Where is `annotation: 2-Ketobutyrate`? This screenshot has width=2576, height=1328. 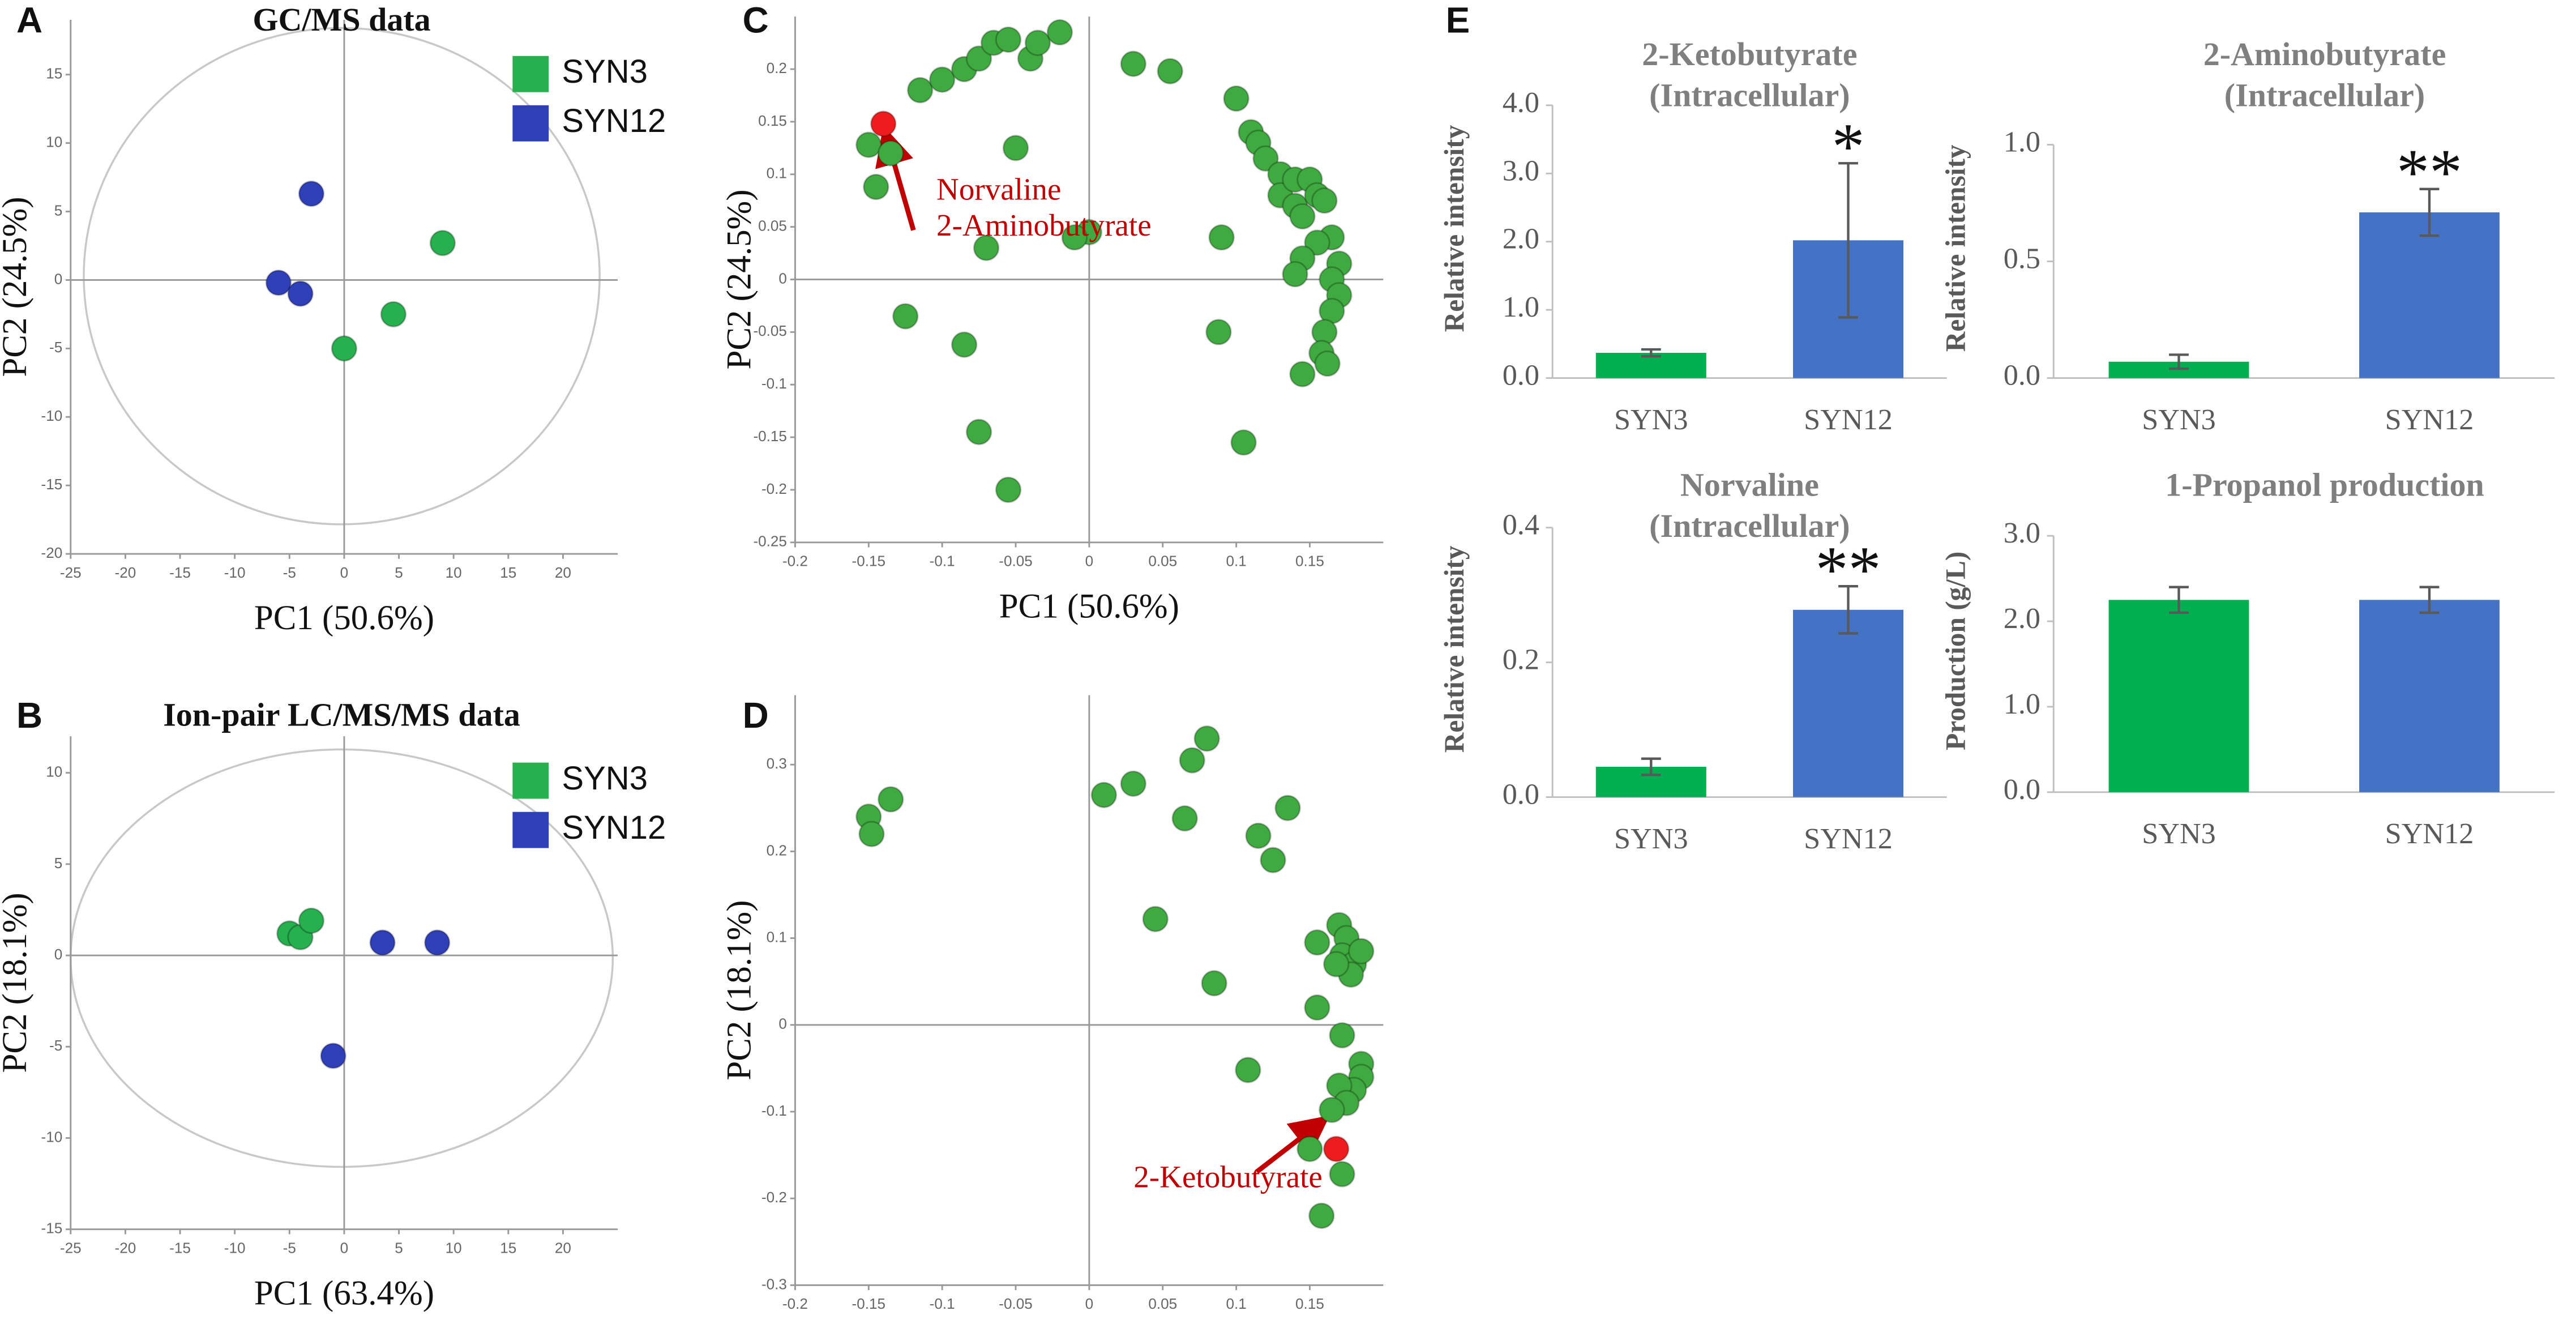
annotation: 2-Ketobutyrate is located at coordinates (1228, 1176).